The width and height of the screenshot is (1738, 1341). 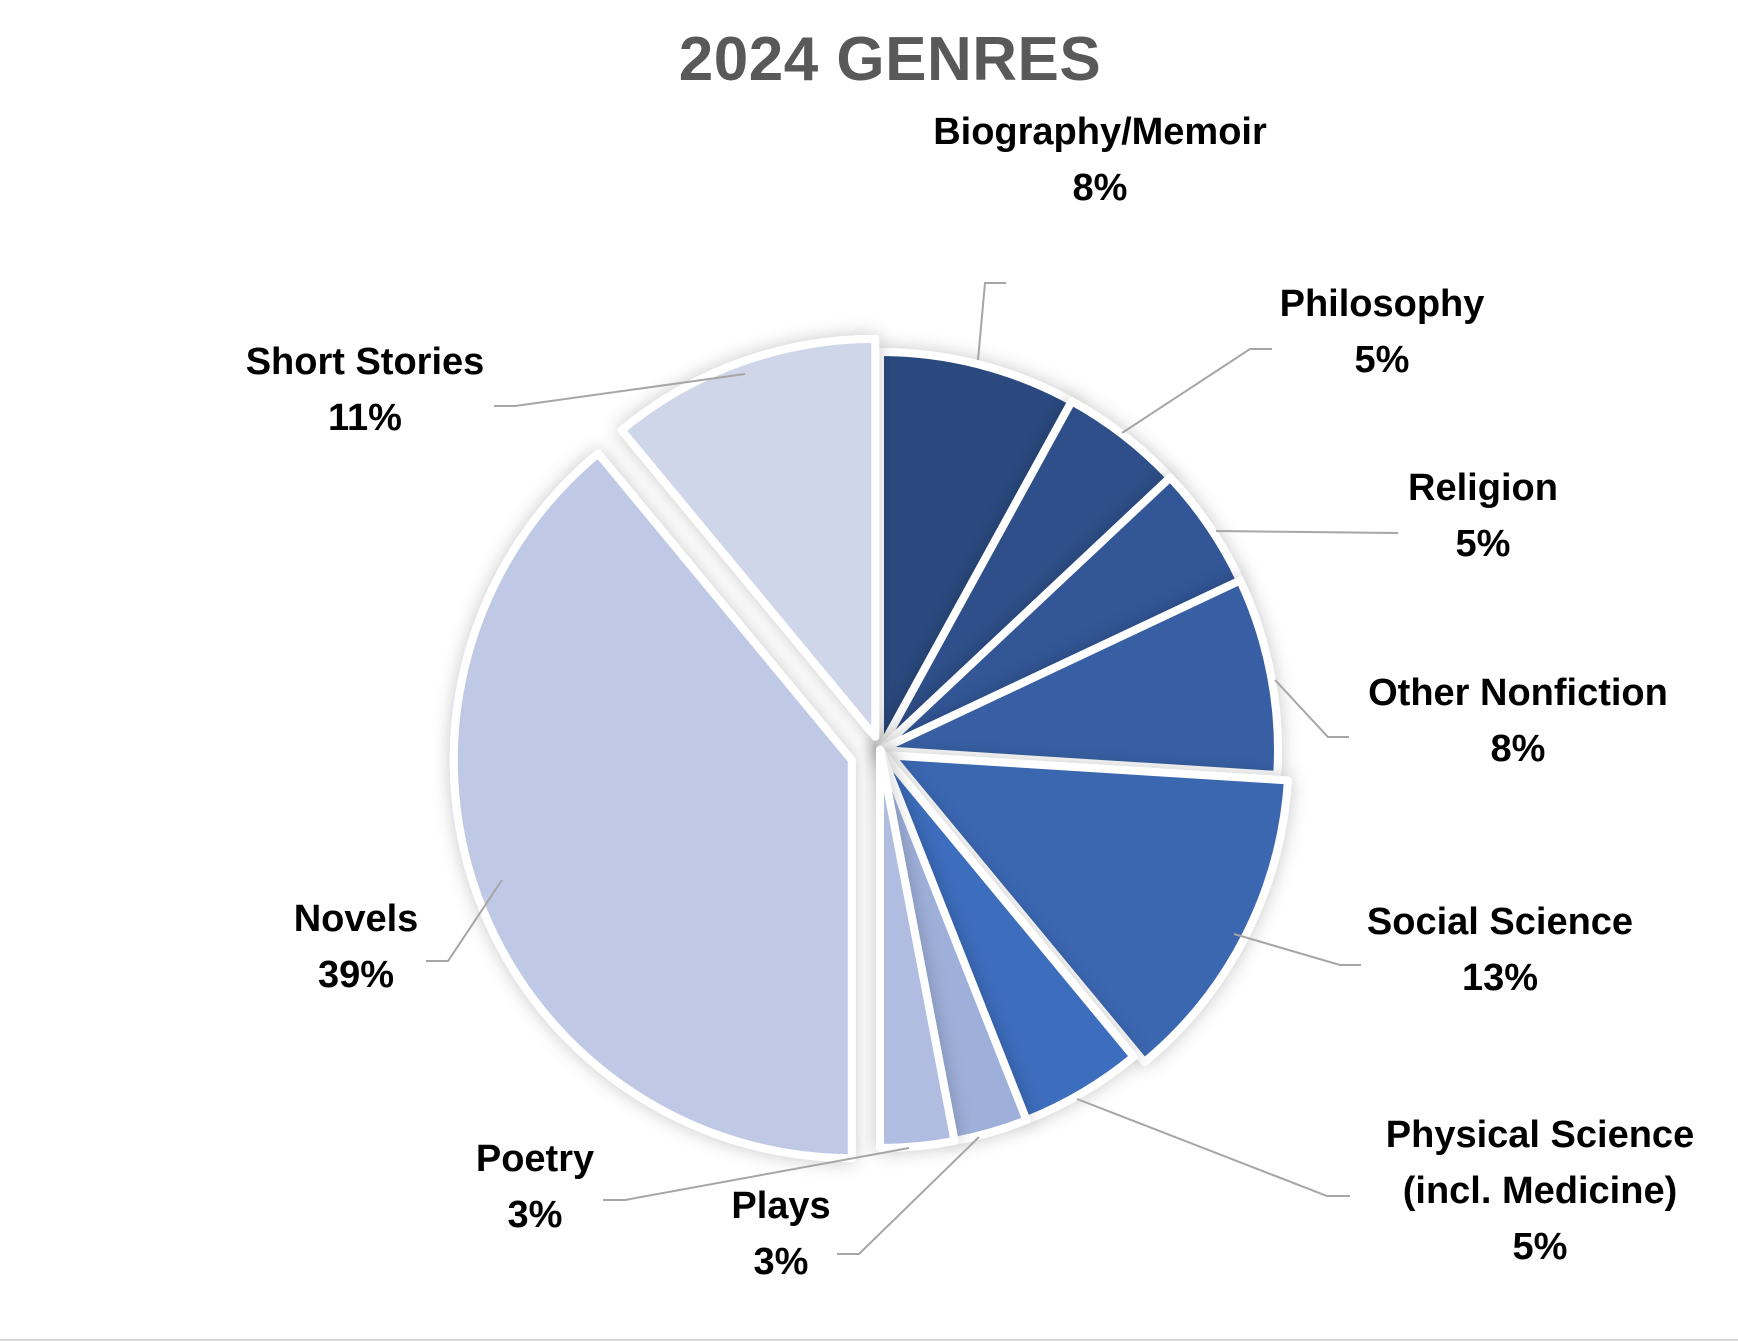 What do you see at coordinates (1500, 978) in the screenshot?
I see `slice-value-label: 13%` at bounding box center [1500, 978].